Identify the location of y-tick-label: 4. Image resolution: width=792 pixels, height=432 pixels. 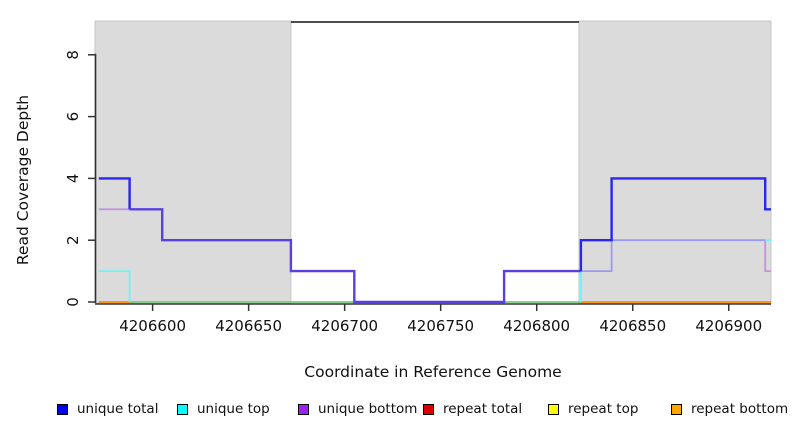
(73, 179).